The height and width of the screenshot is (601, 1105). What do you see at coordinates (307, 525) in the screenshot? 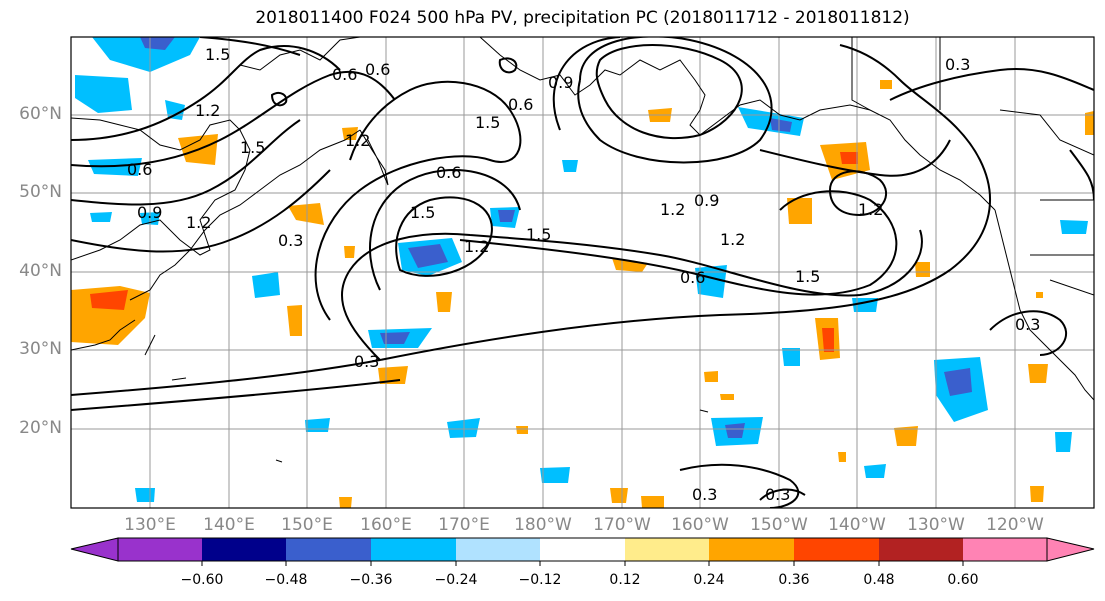
I see `lon-label-150e: 150°E` at bounding box center [307, 525].